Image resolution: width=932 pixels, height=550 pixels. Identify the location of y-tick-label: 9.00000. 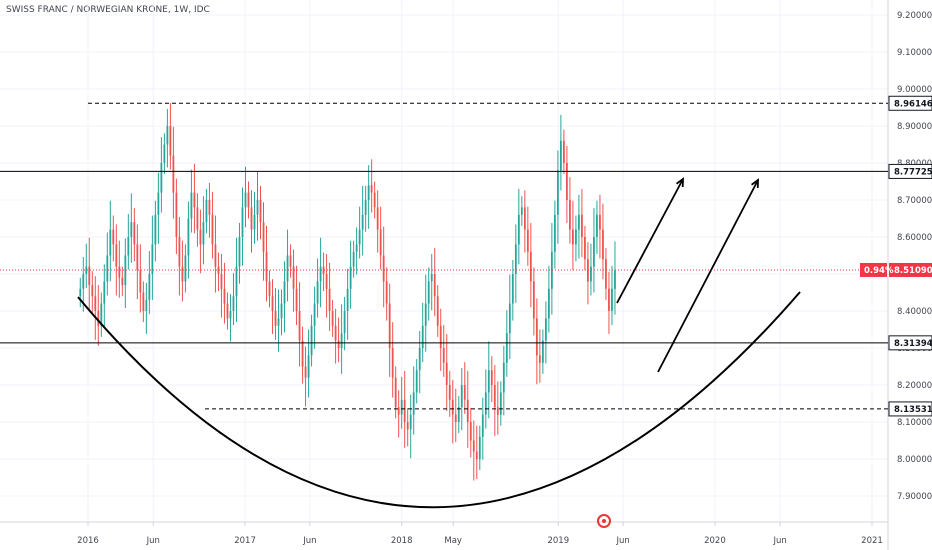
(914, 90).